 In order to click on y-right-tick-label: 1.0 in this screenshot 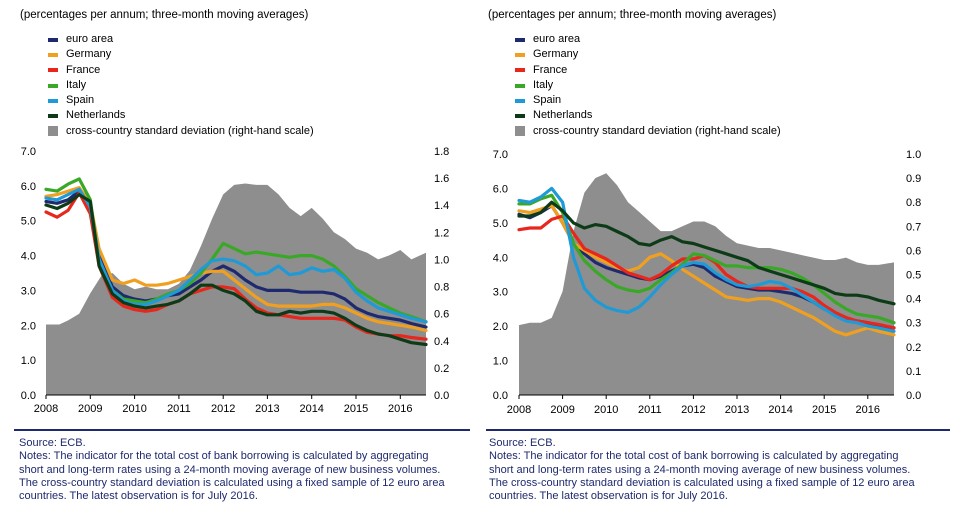, I will do `click(441, 260)`.